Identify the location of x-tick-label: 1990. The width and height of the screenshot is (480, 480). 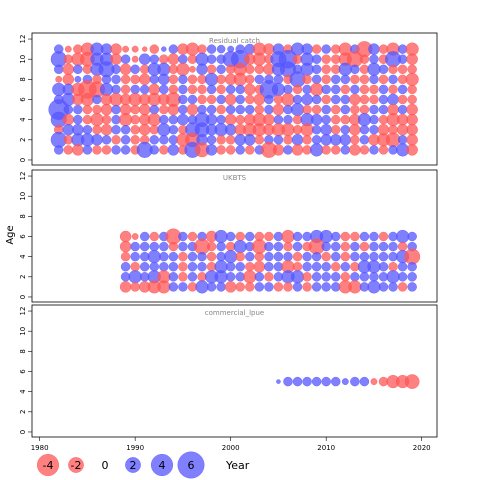
(135, 448).